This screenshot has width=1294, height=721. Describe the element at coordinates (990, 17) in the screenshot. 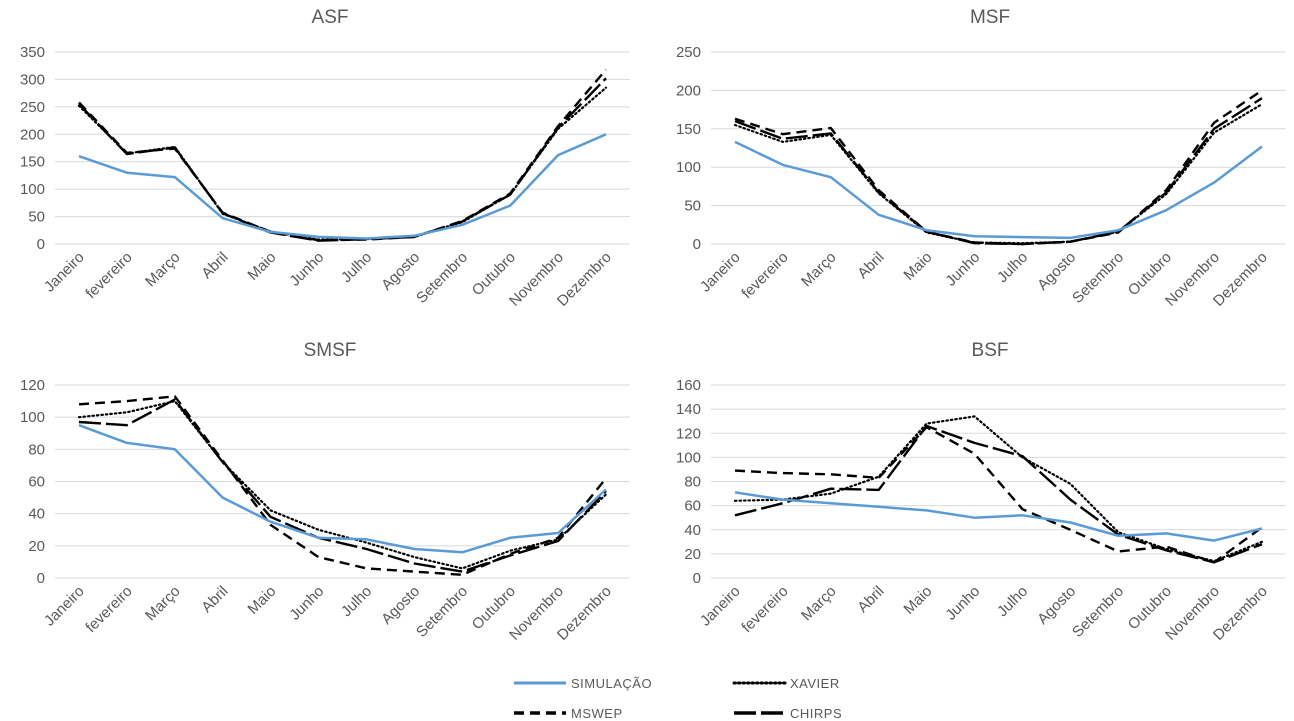

I see `chart-title: MSF` at that location.